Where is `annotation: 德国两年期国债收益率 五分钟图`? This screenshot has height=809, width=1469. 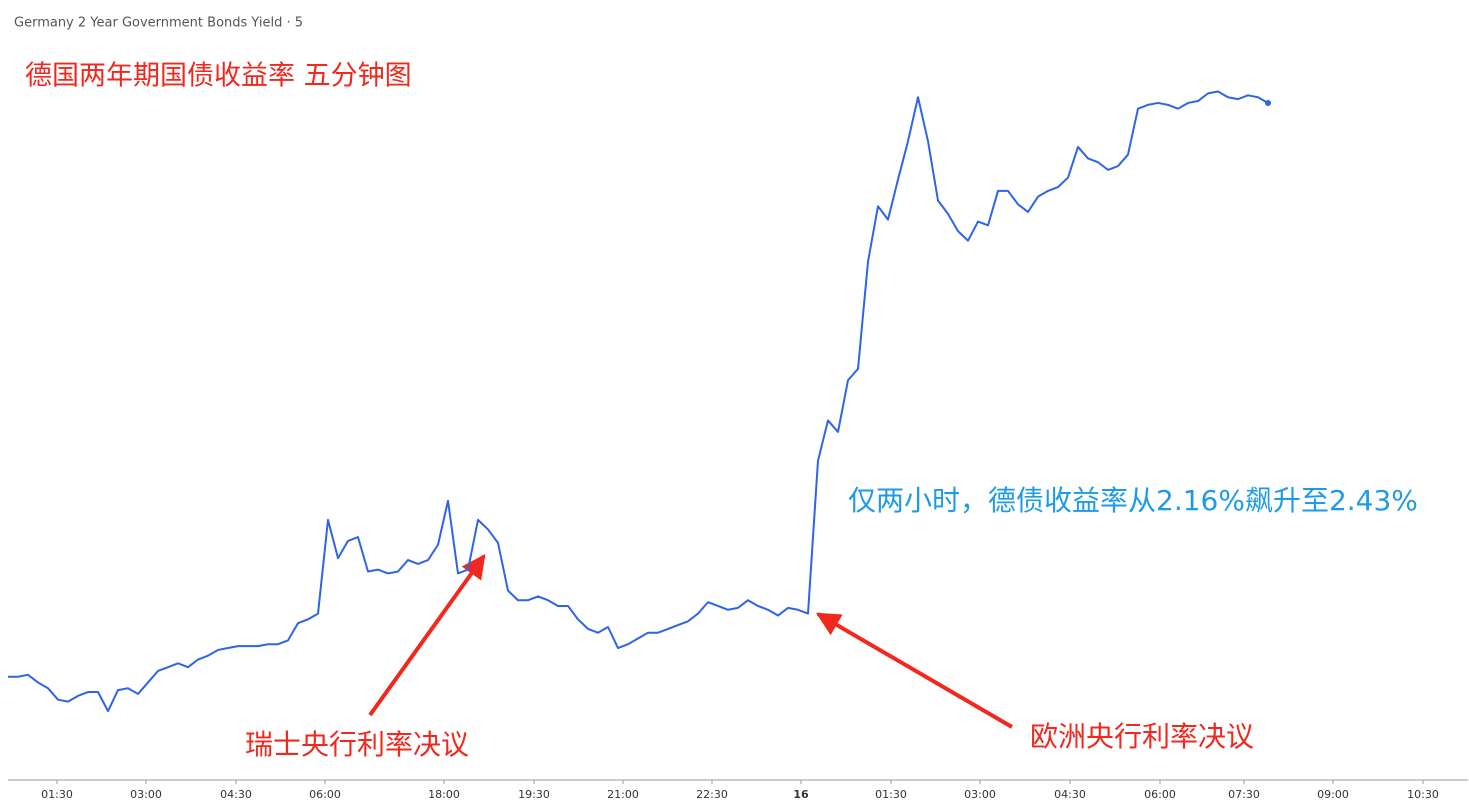 annotation: 德国两年期国债收益率 五分钟图 is located at coordinates (218, 76).